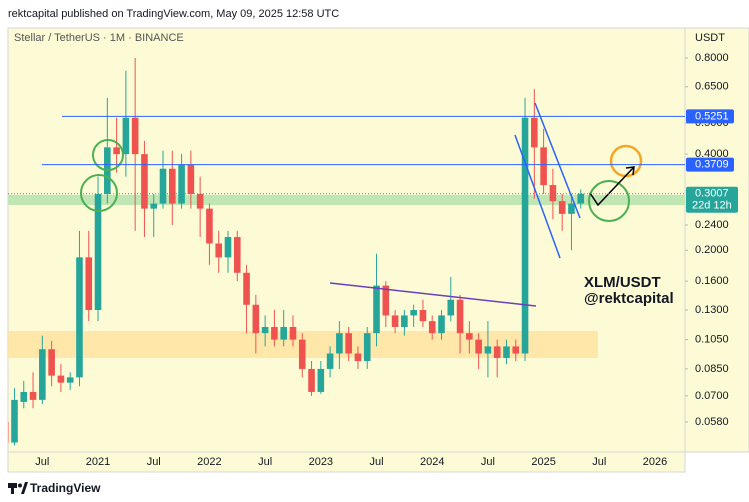 This screenshot has height=502, width=749. Describe the element at coordinates (712, 250) in the screenshot. I see `y-tick-label: 0.2000` at that location.